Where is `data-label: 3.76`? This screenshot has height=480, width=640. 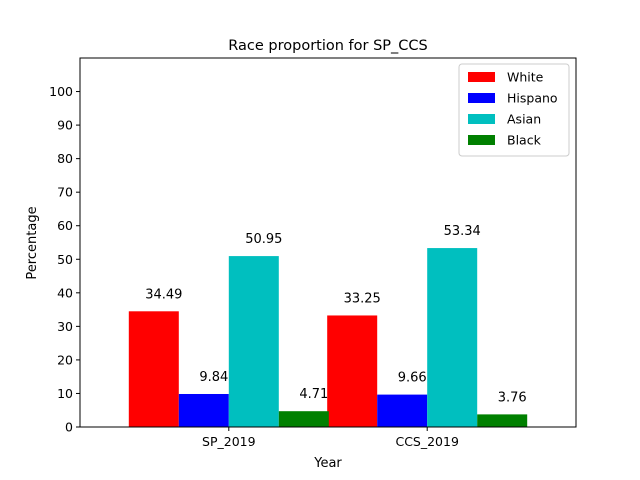
data-label: 3.76 is located at coordinates (512, 397).